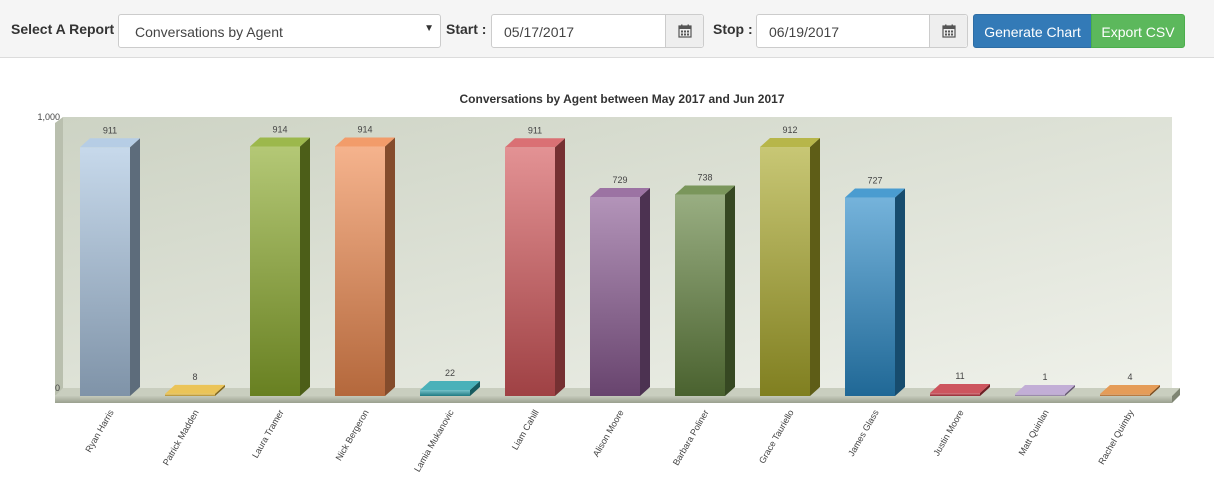 This screenshot has width=1214, height=488. I want to click on stop-calendar-button, so click(948, 31).